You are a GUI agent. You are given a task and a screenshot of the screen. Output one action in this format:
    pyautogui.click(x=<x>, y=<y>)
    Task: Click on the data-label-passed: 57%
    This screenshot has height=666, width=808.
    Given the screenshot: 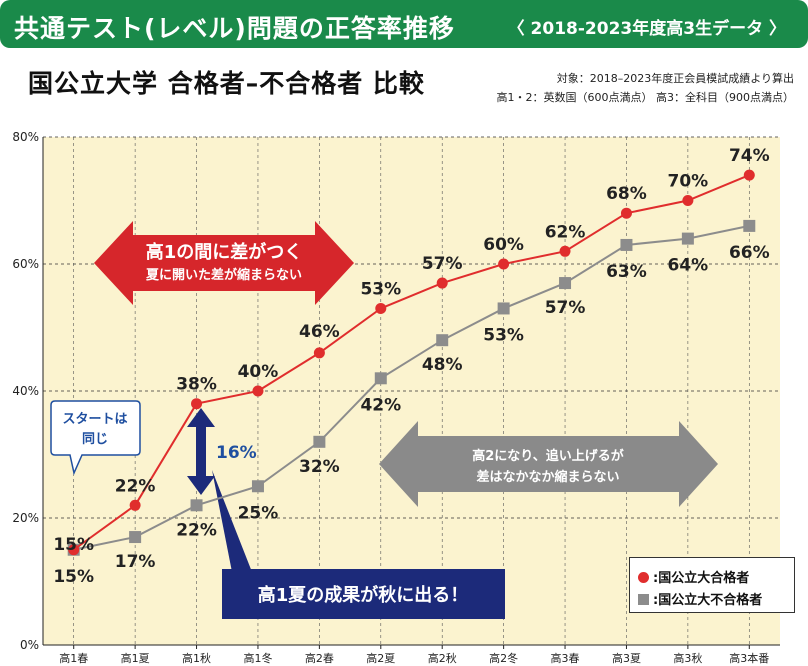 What is the action you would take?
    pyautogui.click(x=442, y=264)
    